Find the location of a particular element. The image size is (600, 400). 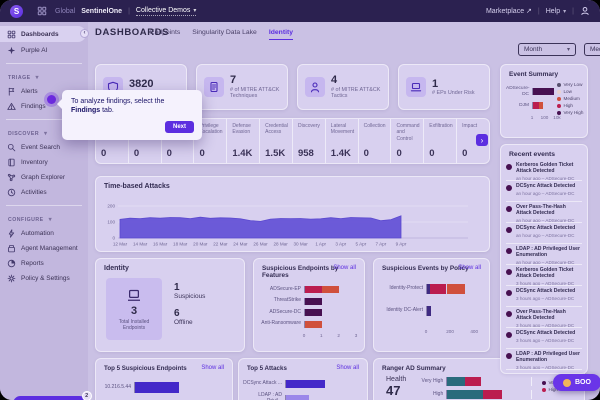

tab-singularity-data-lake: Singularity Data Lake is located at coordinates (224, 32).